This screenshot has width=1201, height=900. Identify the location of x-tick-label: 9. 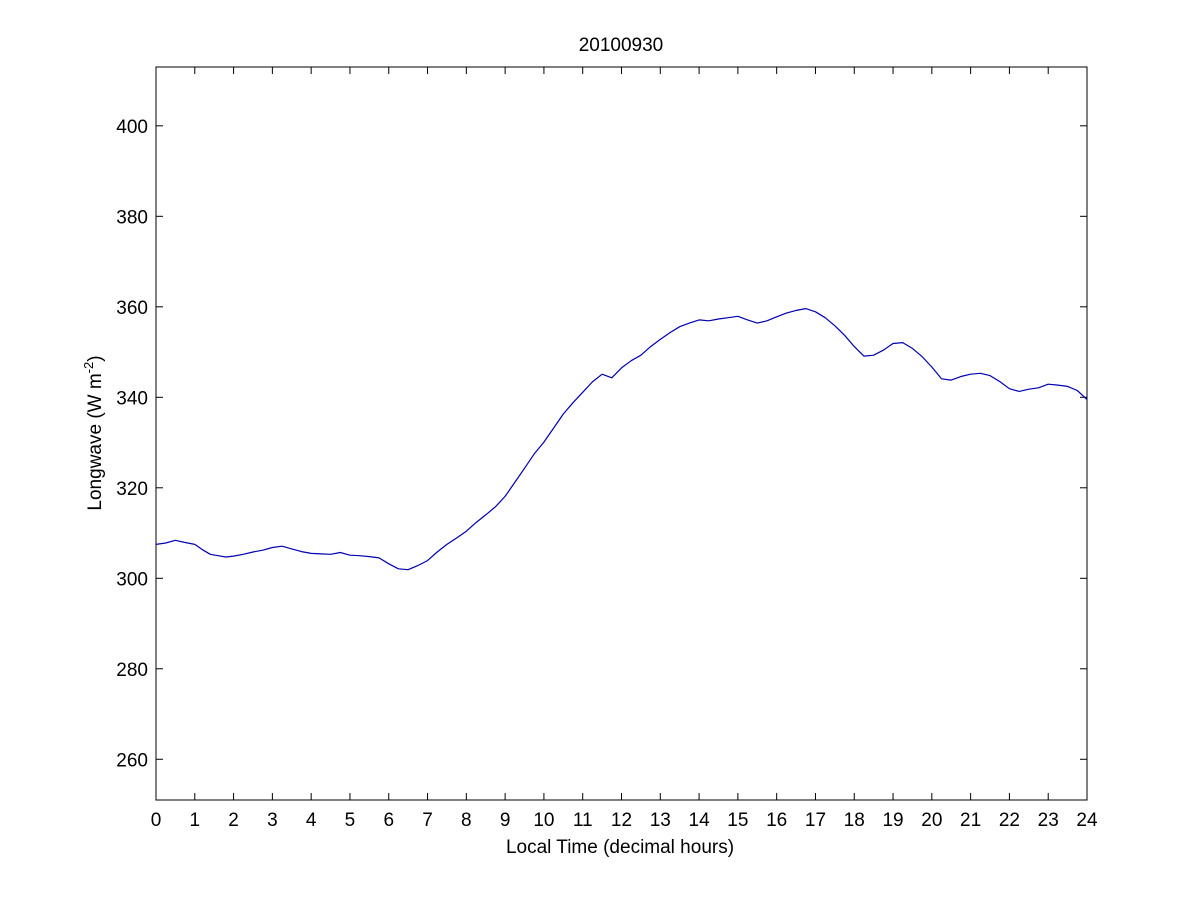
(505, 820).